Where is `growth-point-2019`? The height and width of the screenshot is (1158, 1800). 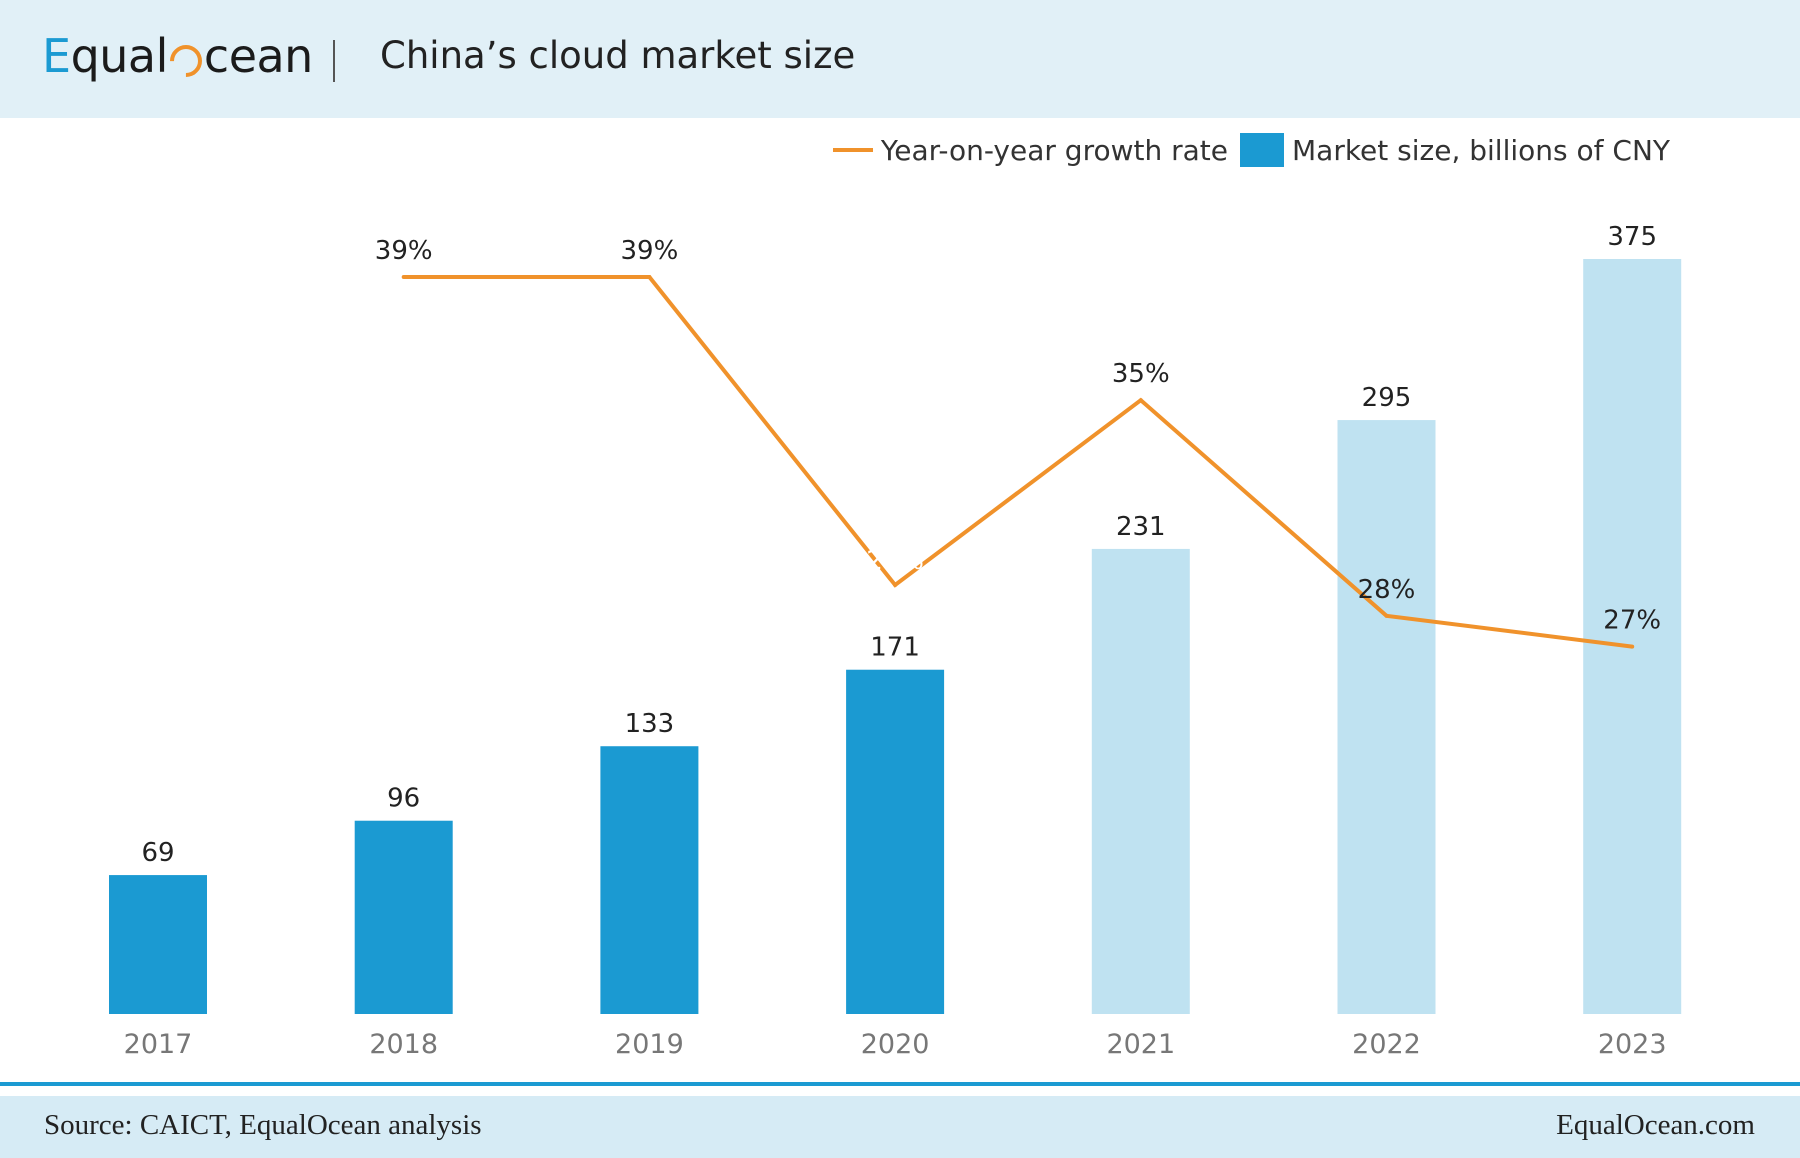
growth-point-2019 is located at coordinates (649, 277).